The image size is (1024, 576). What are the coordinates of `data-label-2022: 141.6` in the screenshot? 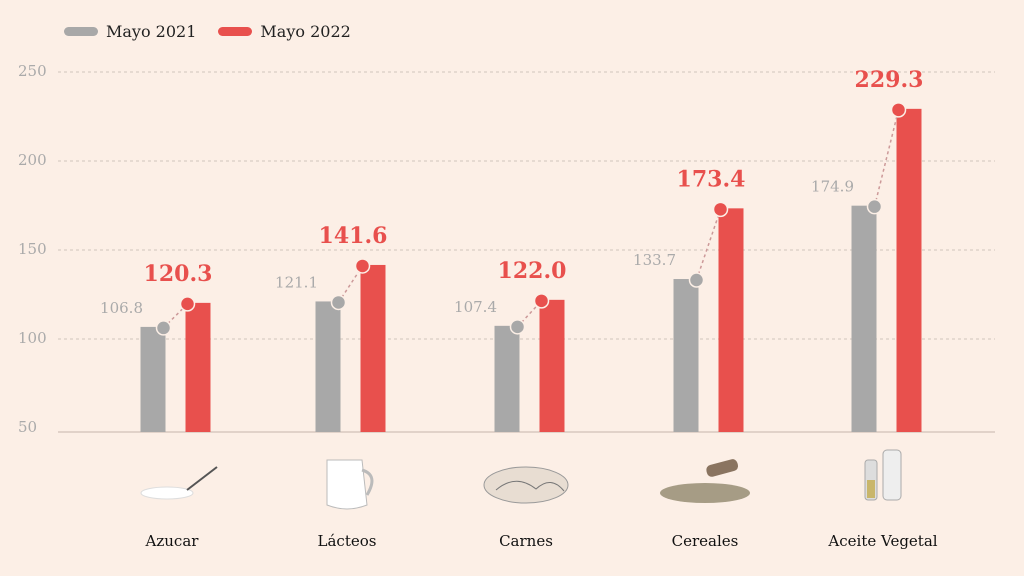 It's located at (353, 236).